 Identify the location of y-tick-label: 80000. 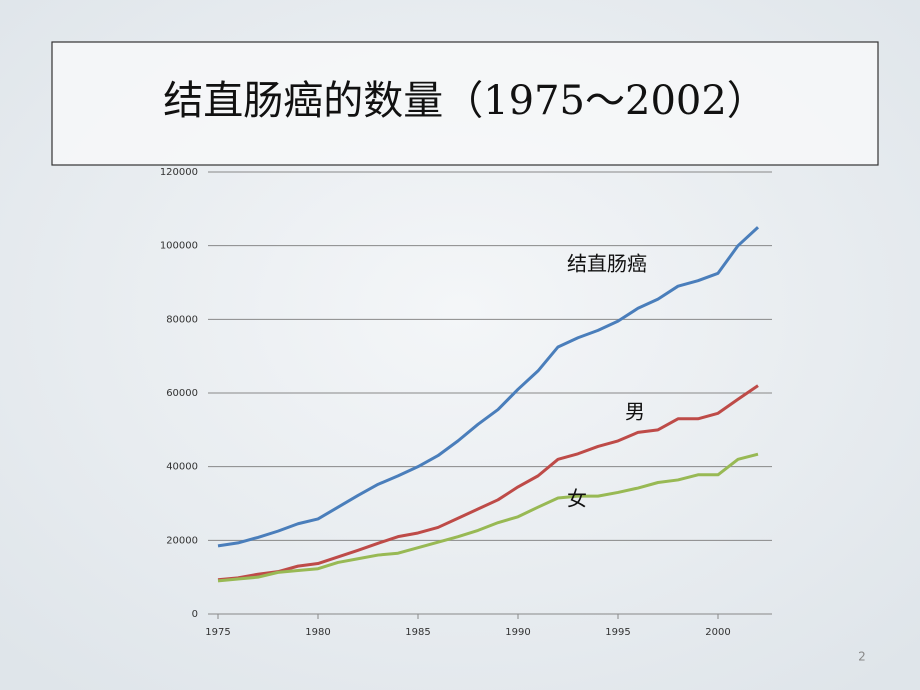
(182, 319).